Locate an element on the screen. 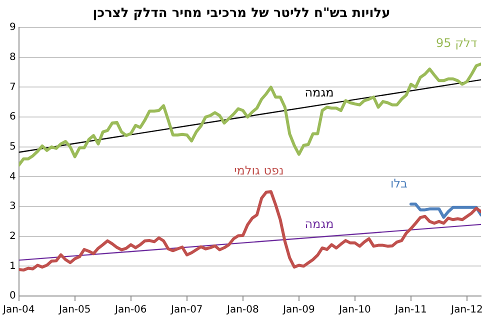  y-tick-label: 1 is located at coordinates (13, 266).